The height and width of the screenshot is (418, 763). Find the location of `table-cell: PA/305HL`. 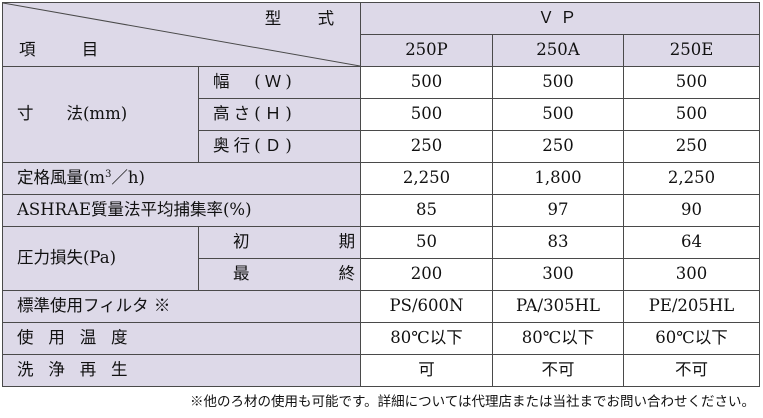

table-cell: PA/305HL is located at coordinates (558, 306).